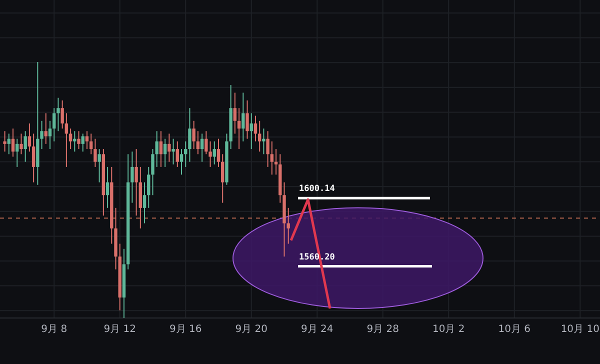  What do you see at coordinates (580, 329) in the screenshot?
I see `x-tick-label: 10月 10` at bounding box center [580, 329].